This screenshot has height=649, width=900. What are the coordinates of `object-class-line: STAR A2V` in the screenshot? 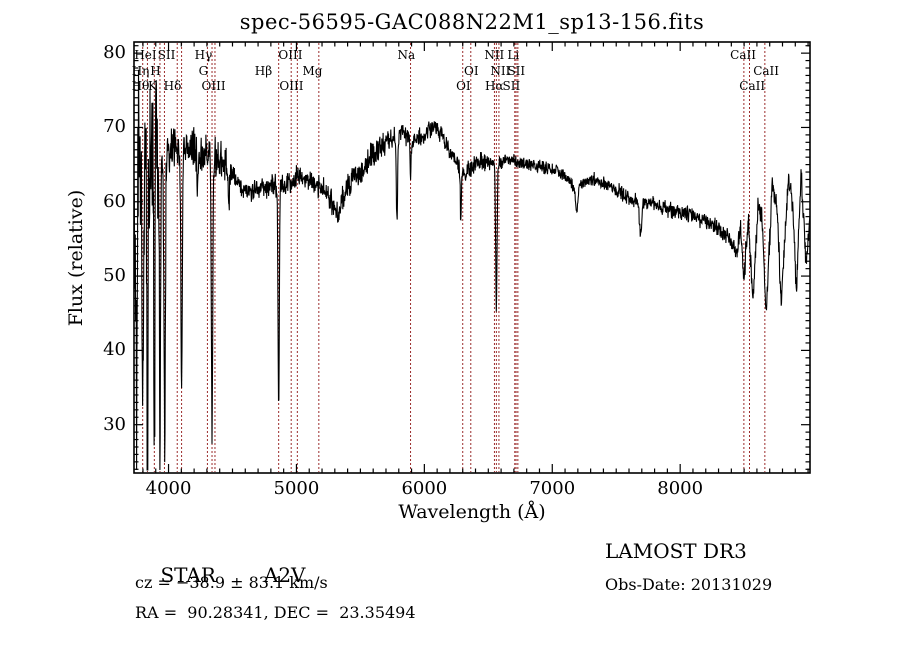 It's located at (220, 575).